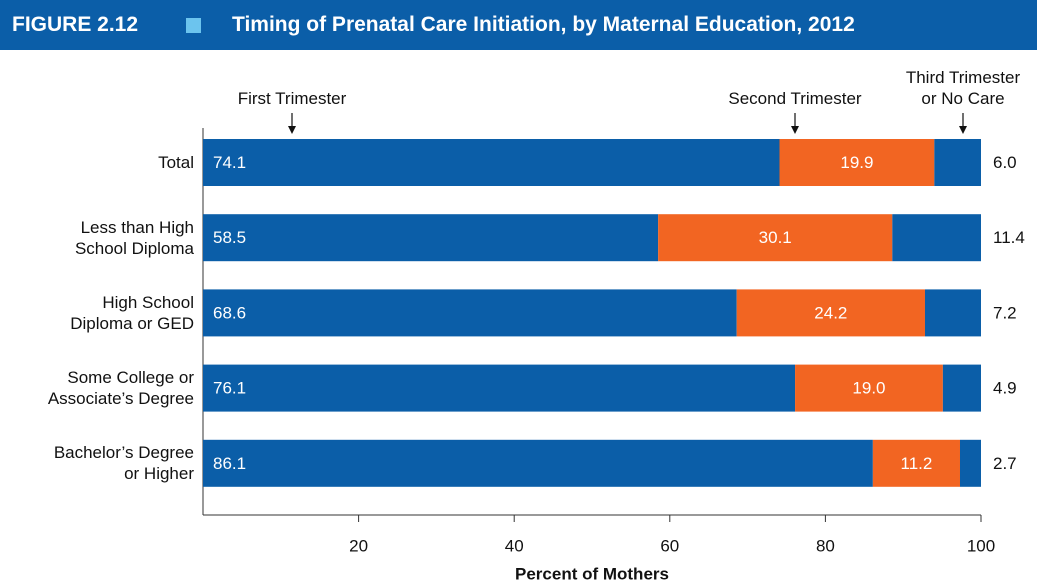 This screenshot has width=1037, height=587. I want to click on value-label: 30.1, so click(775, 237).